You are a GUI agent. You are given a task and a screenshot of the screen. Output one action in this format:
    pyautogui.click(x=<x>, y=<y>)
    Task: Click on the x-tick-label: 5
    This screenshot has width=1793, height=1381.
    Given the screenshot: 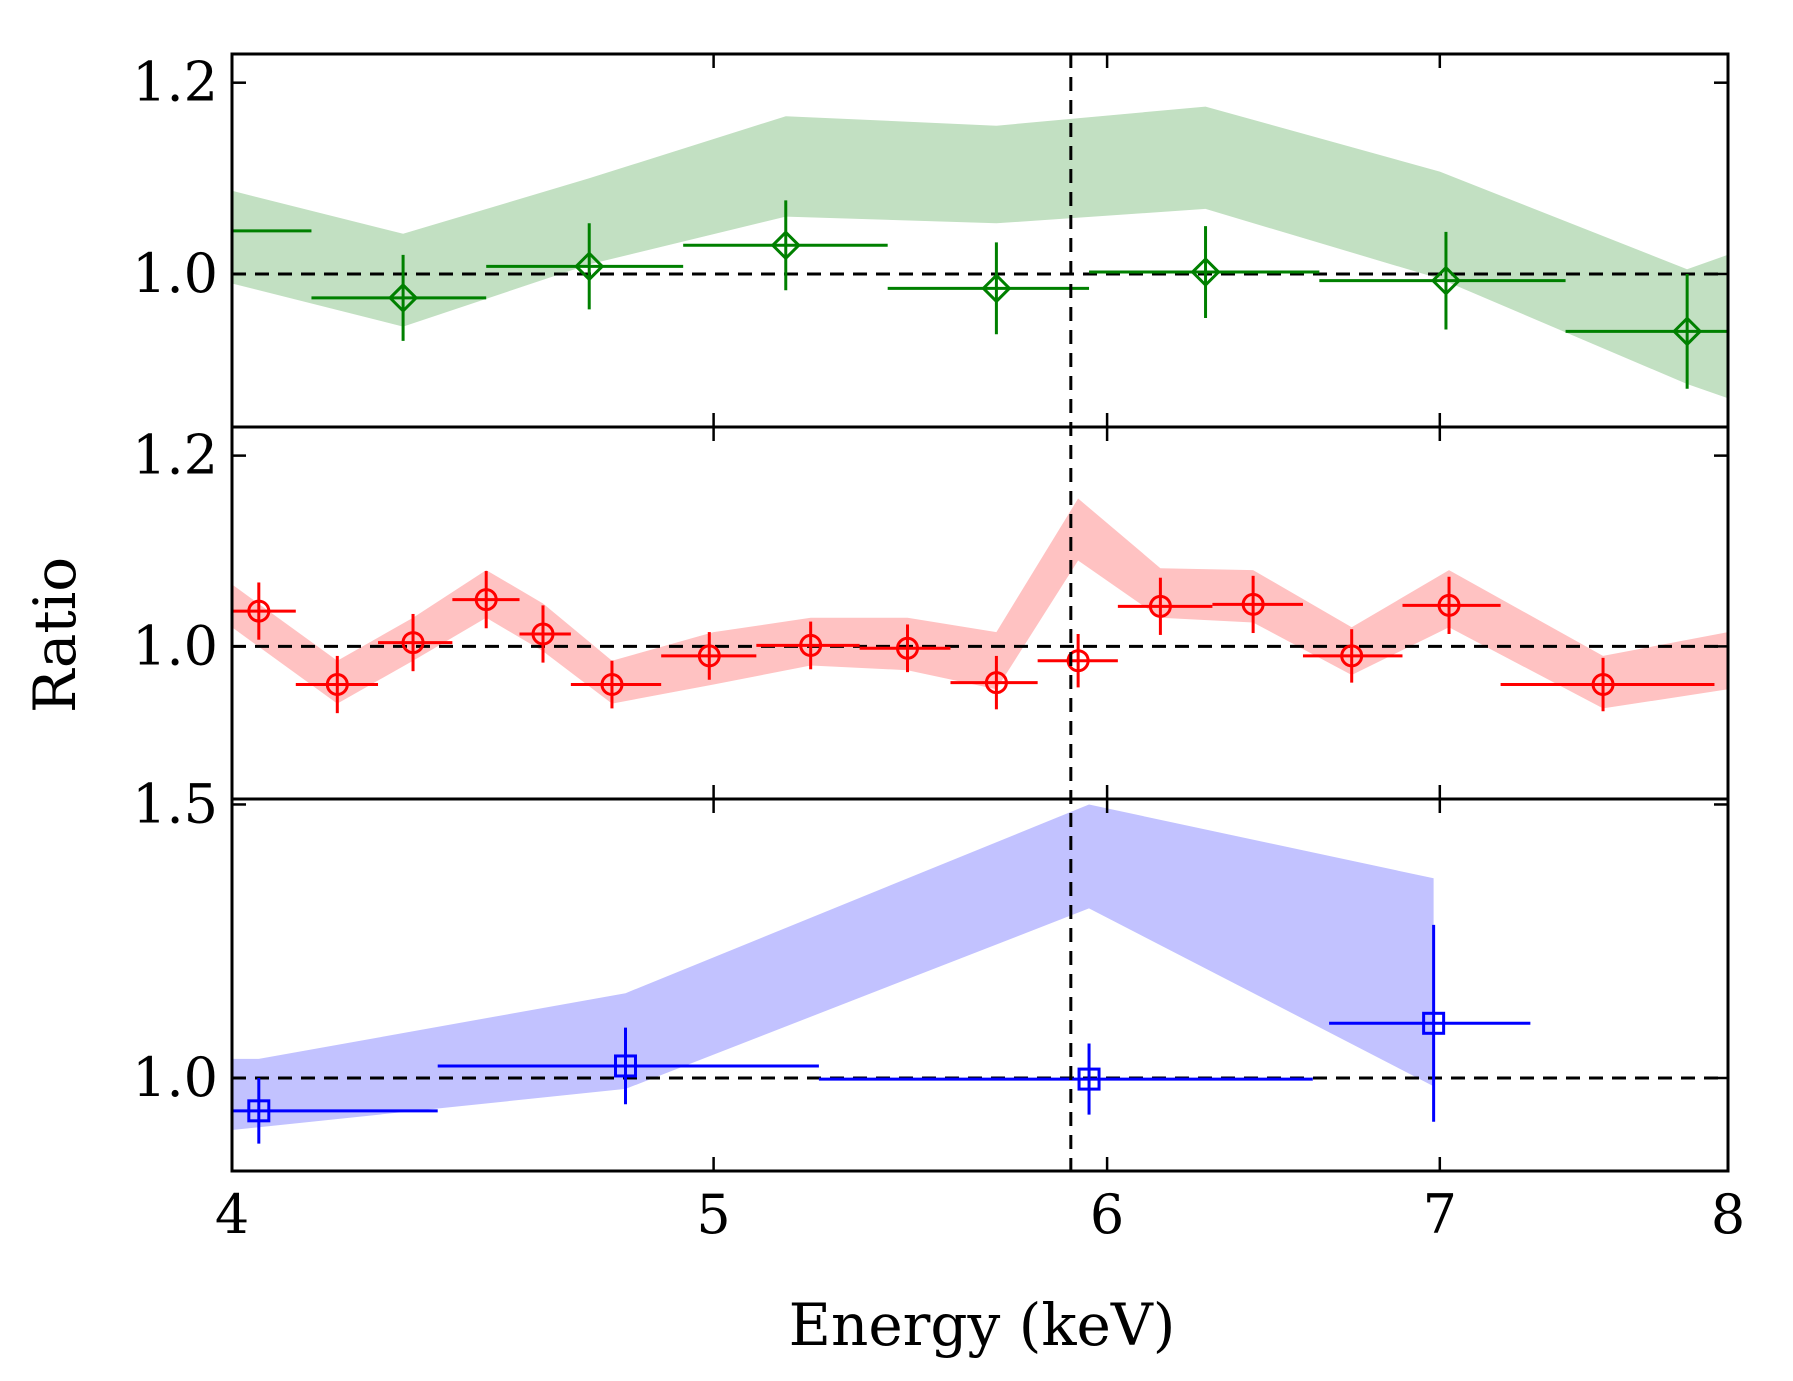 What is the action you would take?
    pyautogui.click(x=713, y=1214)
    